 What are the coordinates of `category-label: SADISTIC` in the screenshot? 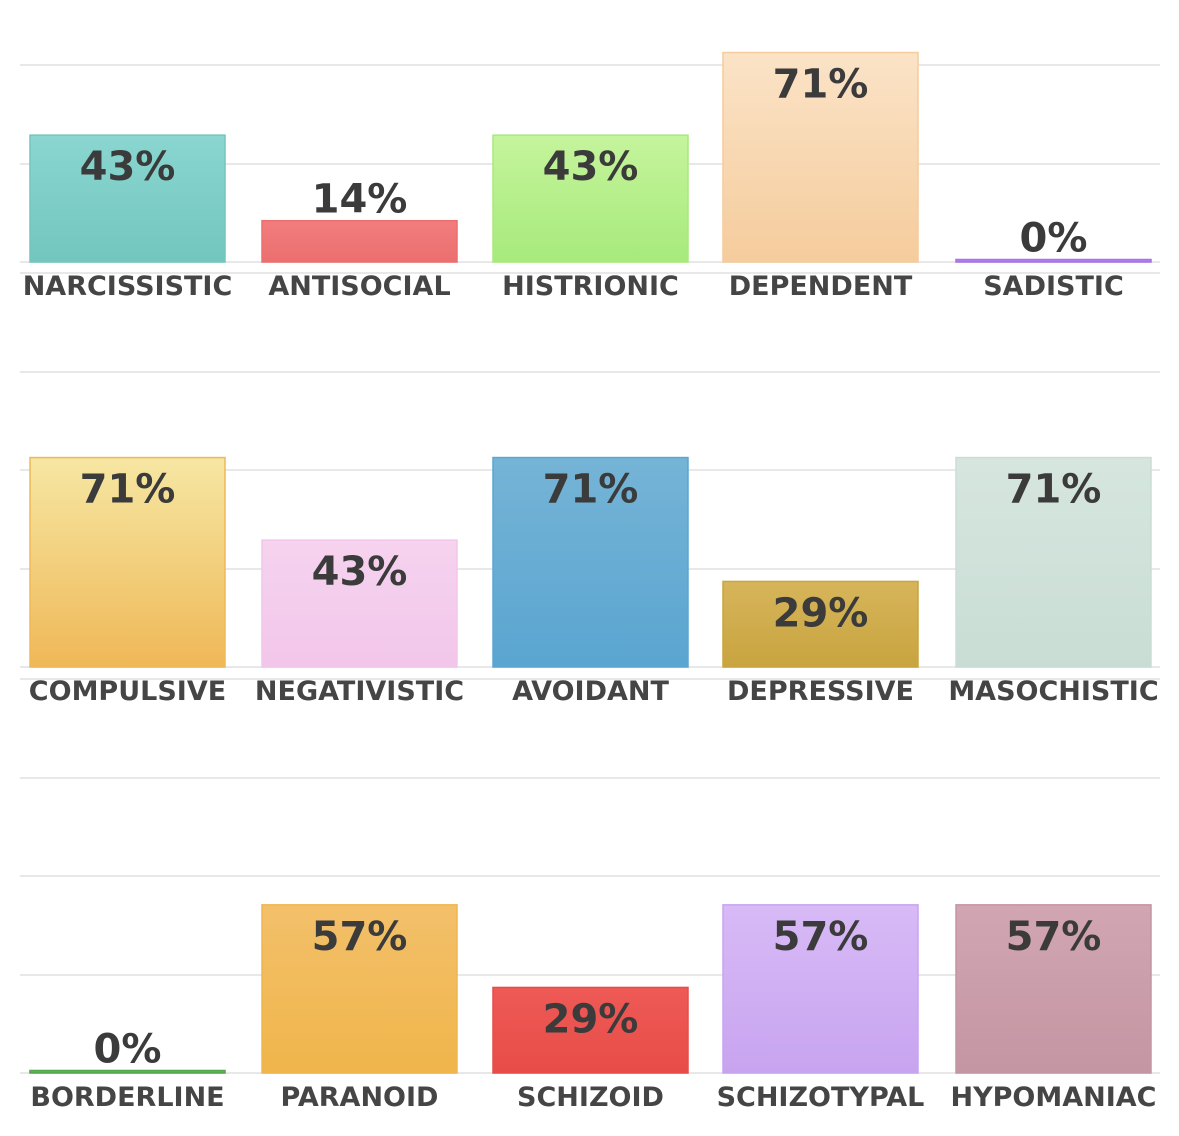 It's located at (1053, 286).